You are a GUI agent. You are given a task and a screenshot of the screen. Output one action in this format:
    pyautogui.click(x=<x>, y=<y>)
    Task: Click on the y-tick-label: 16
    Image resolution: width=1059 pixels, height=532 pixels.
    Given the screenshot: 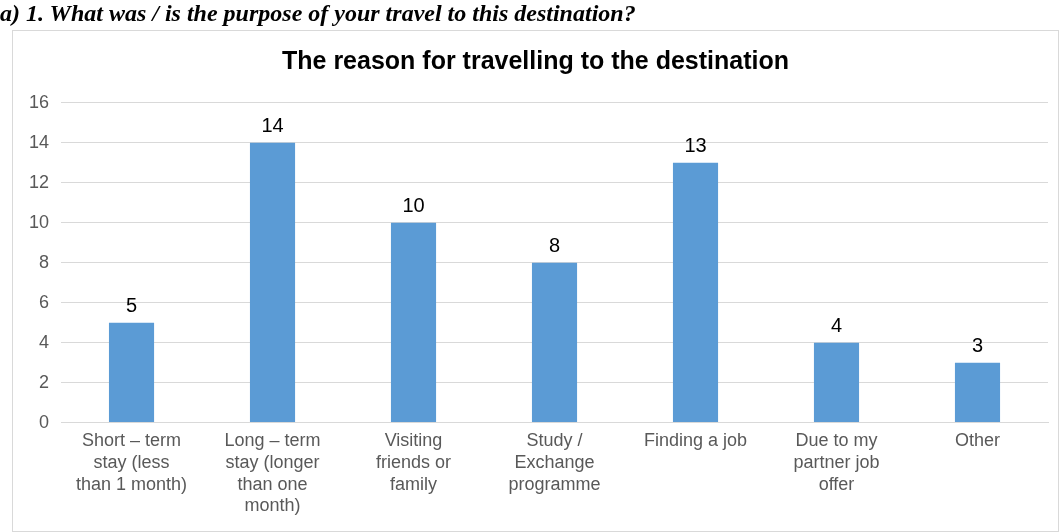 What is the action you would take?
    pyautogui.click(x=39, y=101)
    